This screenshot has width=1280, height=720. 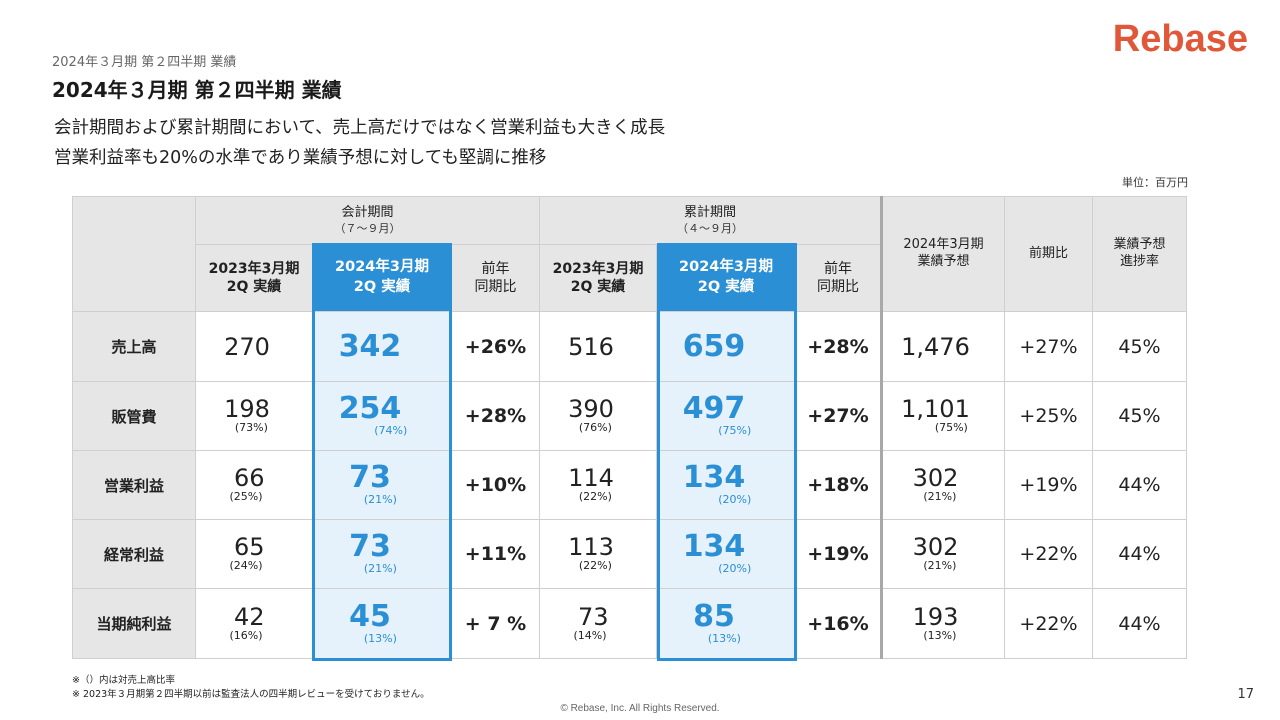 I want to click on c-prev-cell-value: 113, so click(x=591, y=547).